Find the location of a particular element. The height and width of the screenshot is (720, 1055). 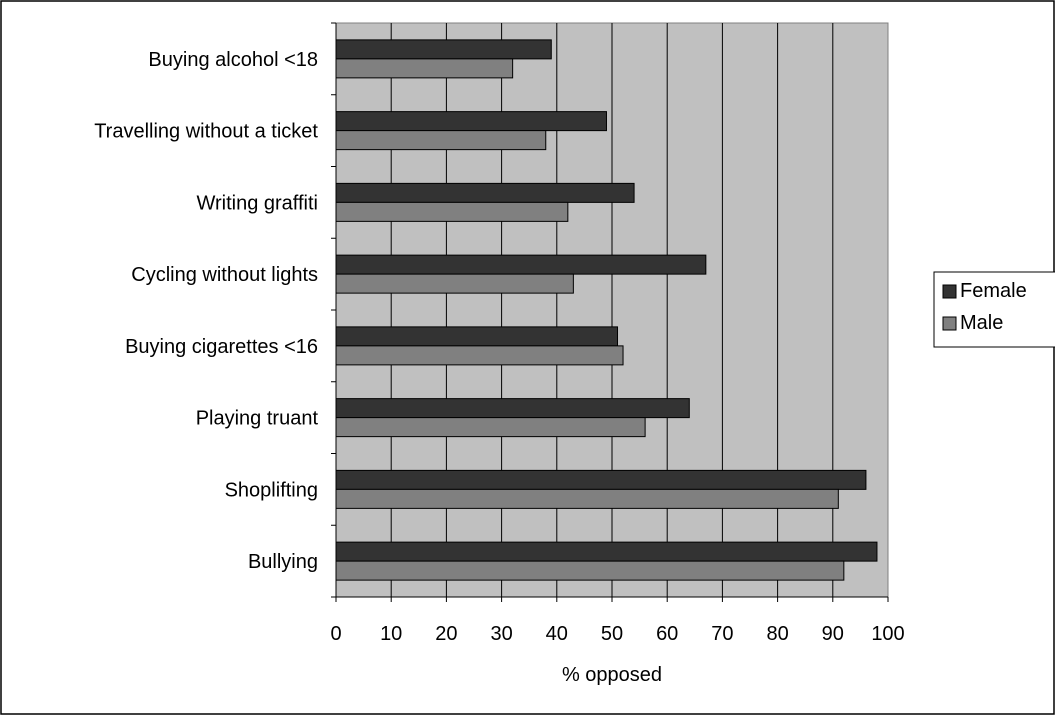

y-tick-label-6: Shoplifting is located at coordinates (271, 490).